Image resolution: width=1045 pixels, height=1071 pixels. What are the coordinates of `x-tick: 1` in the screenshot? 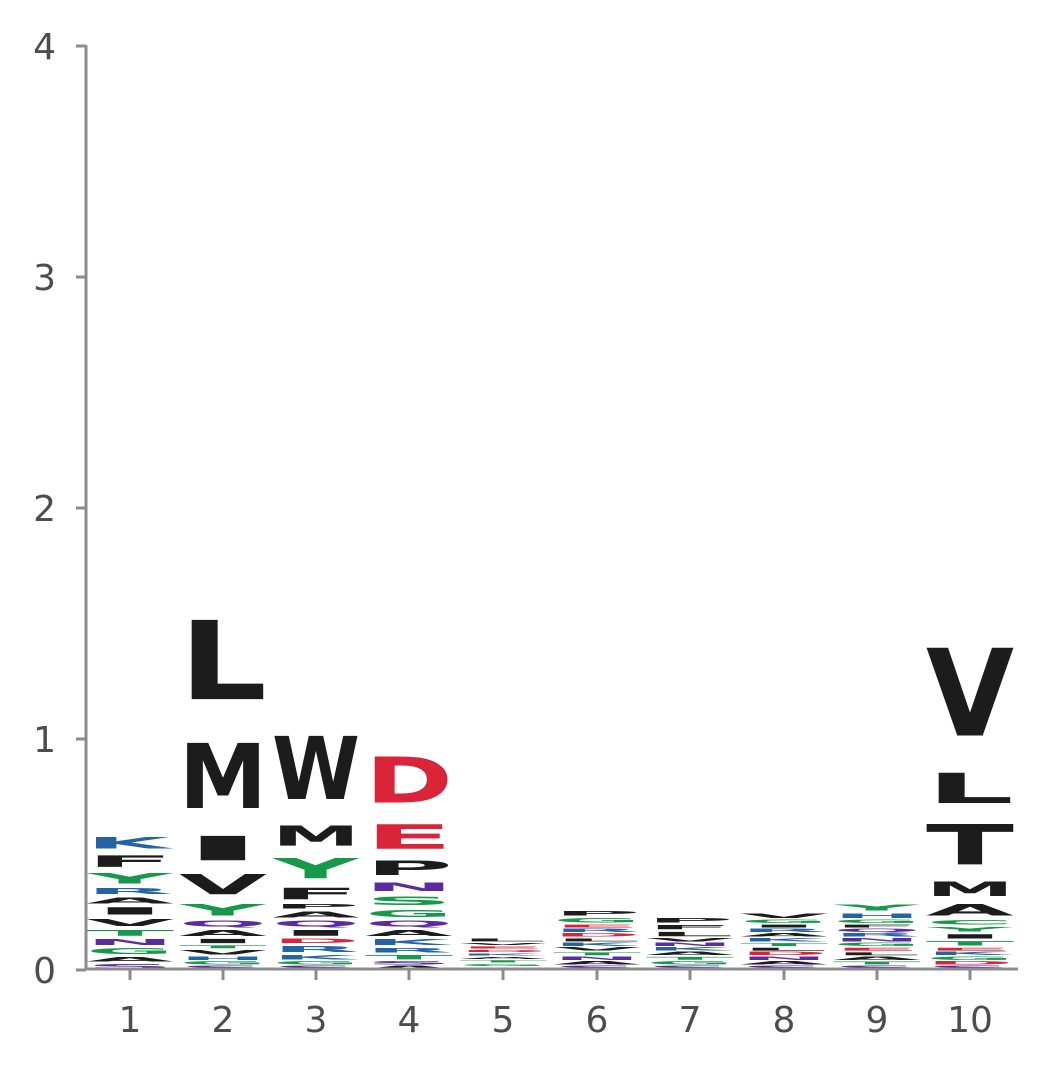 It's located at (130, 1005).